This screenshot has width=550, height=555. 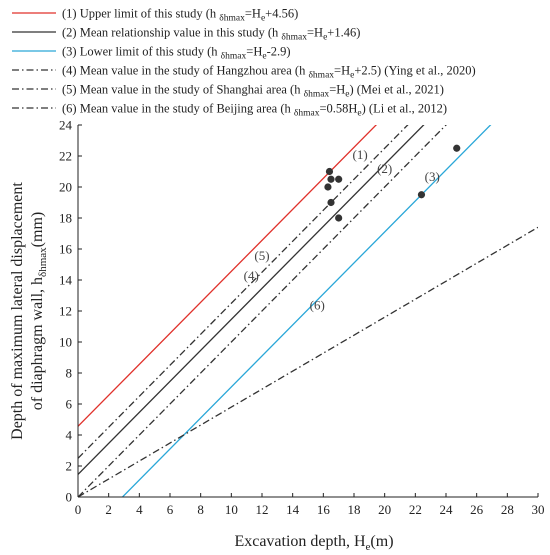 What do you see at coordinates (65, 156) in the screenshot?
I see `y-tick-label: 22` at bounding box center [65, 156].